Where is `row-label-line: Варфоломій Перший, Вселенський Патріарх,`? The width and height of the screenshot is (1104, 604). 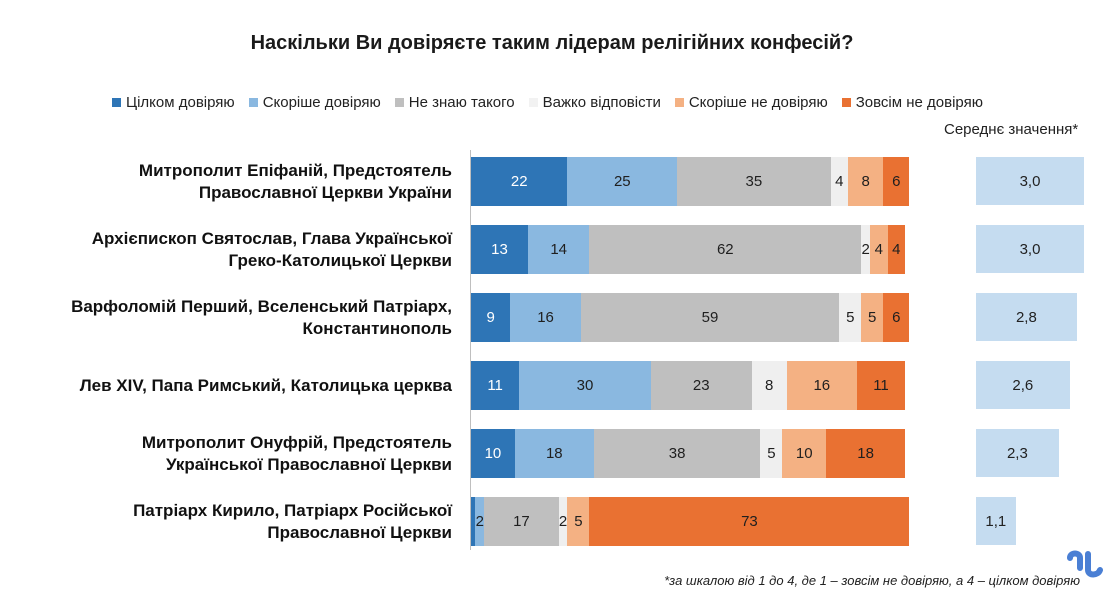 row-label-line: Варфоломій Перший, Вселенський Патріарх, is located at coordinates (261, 306).